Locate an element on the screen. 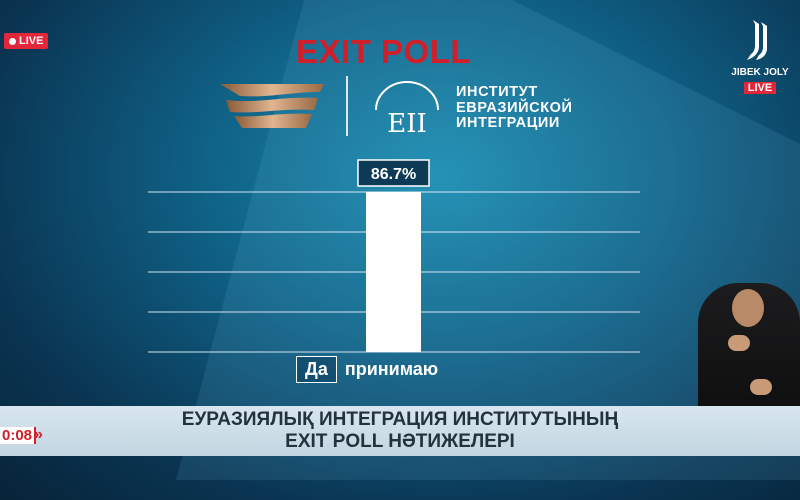 The image size is (800, 500). category-label: Да принимаю is located at coordinates (367, 369).